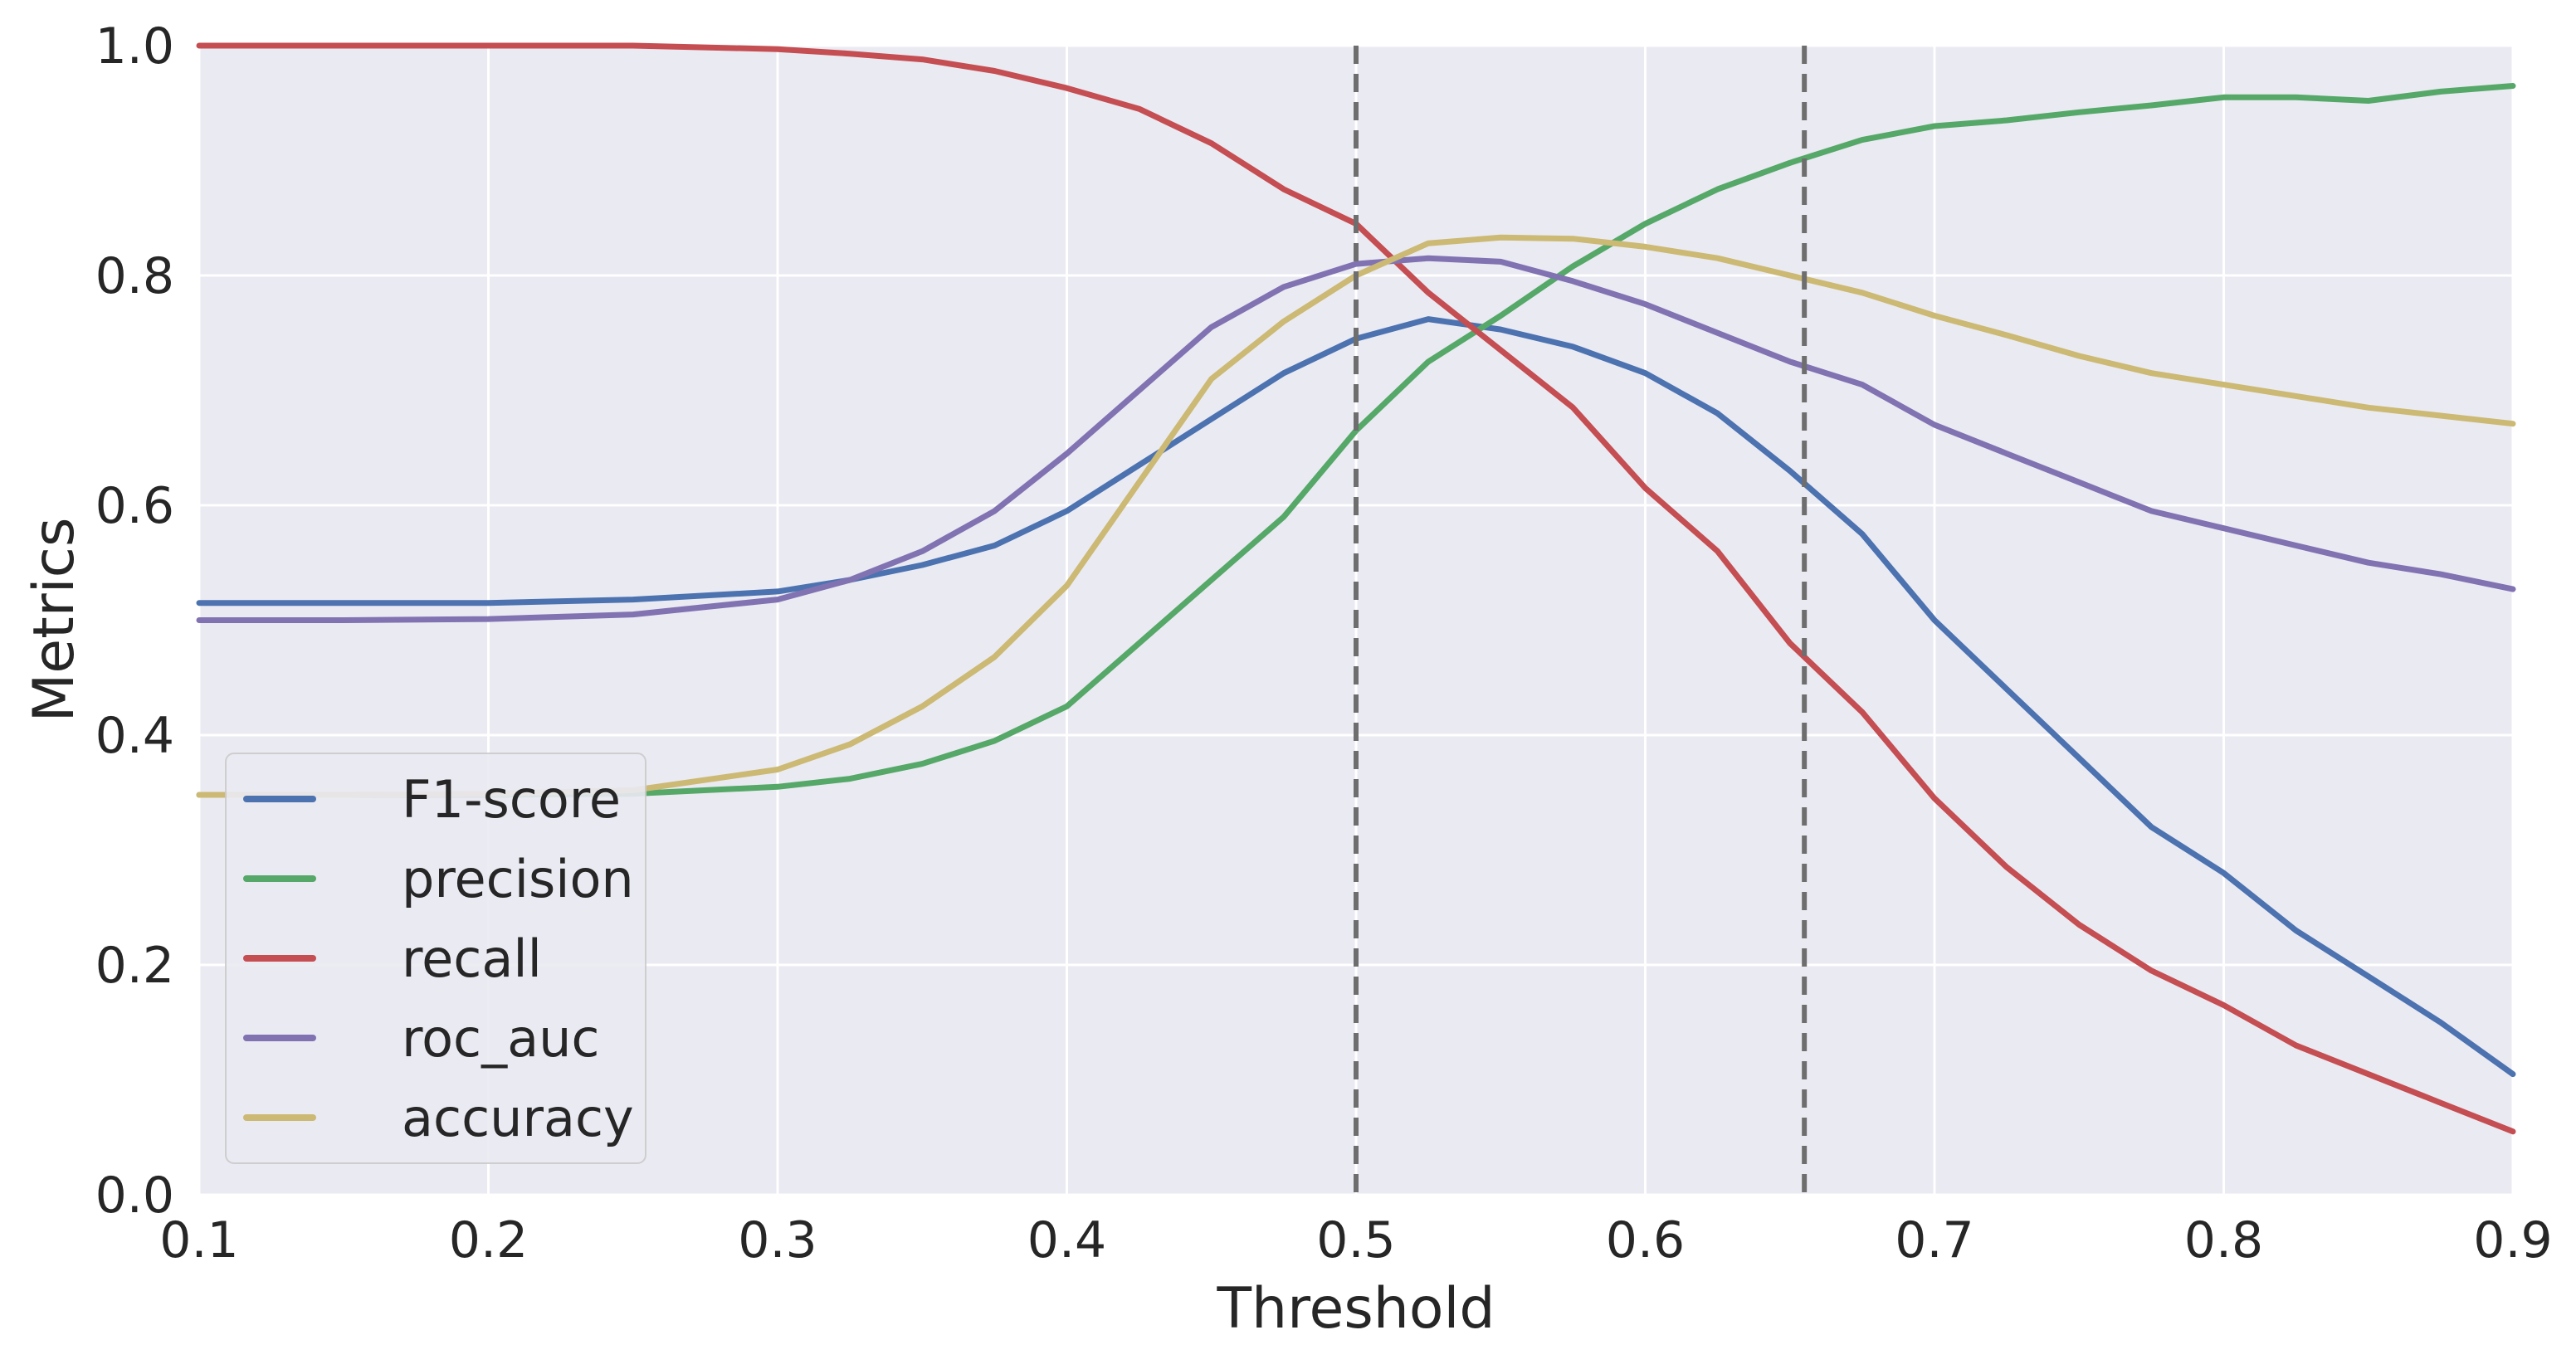  What do you see at coordinates (1356, 1309) in the screenshot?
I see `x-axis-title: Threshold` at bounding box center [1356, 1309].